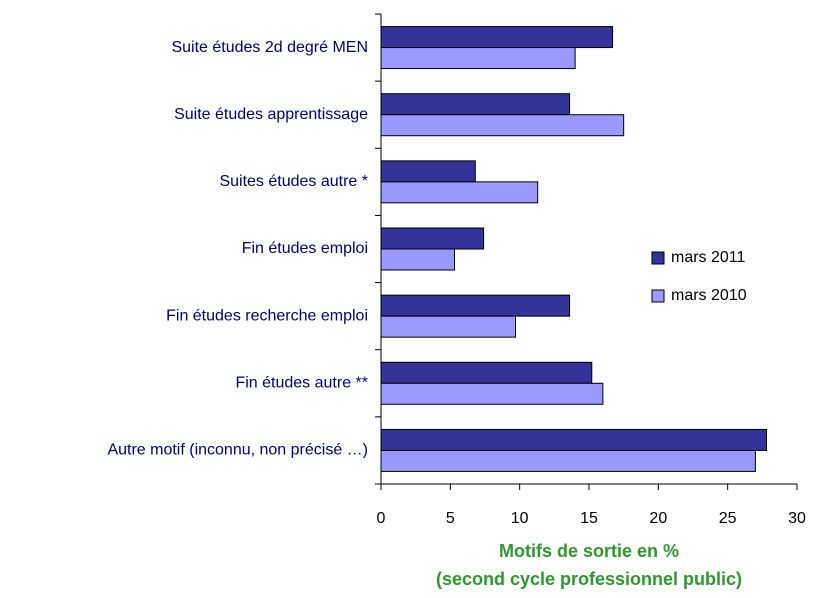  What do you see at coordinates (267, 315) in the screenshot?
I see `y-tick-label: Fin études recherche emploi` at bounding box center [267, 315].